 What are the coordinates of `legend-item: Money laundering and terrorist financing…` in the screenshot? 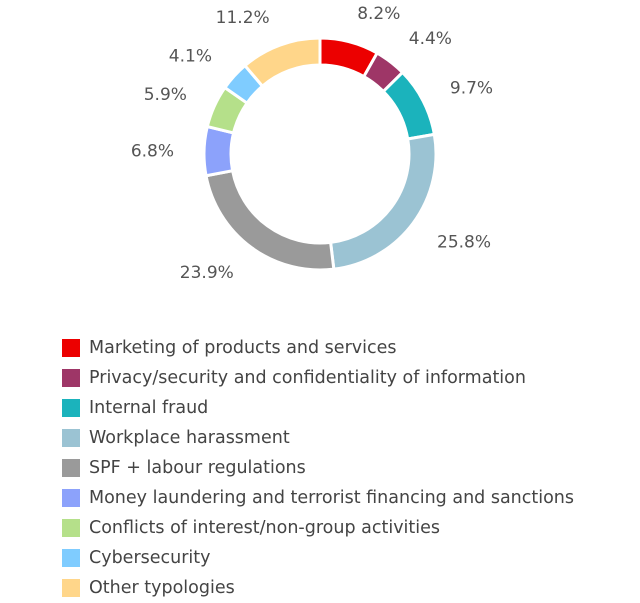 It's located at (318, 498).